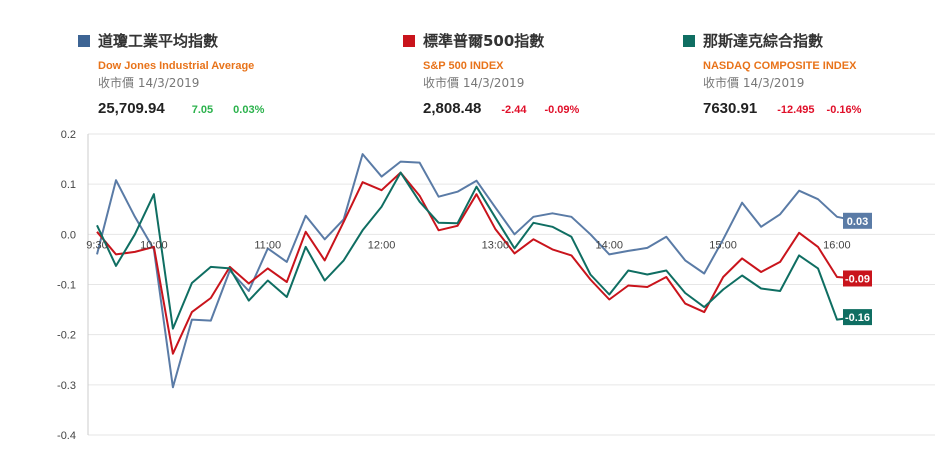 This screenshot has width=938, height=462. What do you see at coordinates (844, 110) in the screenshot?
I see `index-change-pct: -0.16%` at bounding box center [844, 110].